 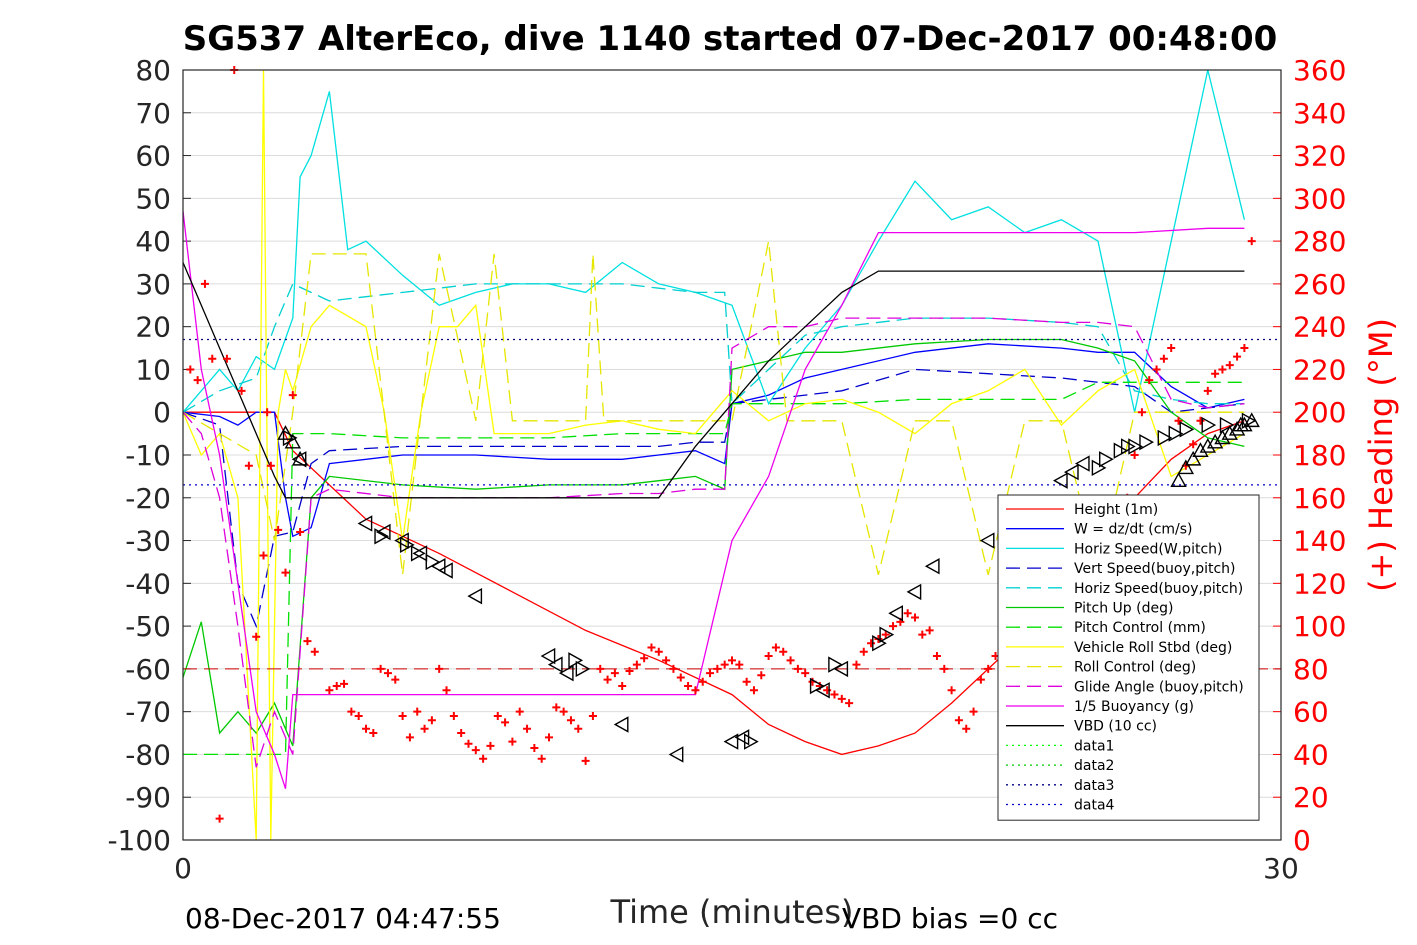 I want to click on legend-label: Horiz Speed(buoy,pitch), so click(x=1158, y=589).